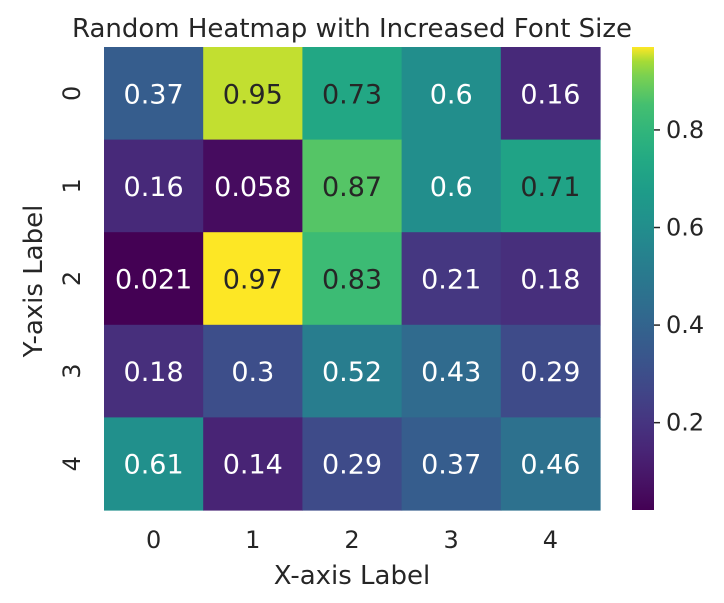  Describe the element at coordinates (685, 130) in the screenshot. I see `colorbar-tick-label: 0.8` at that location.